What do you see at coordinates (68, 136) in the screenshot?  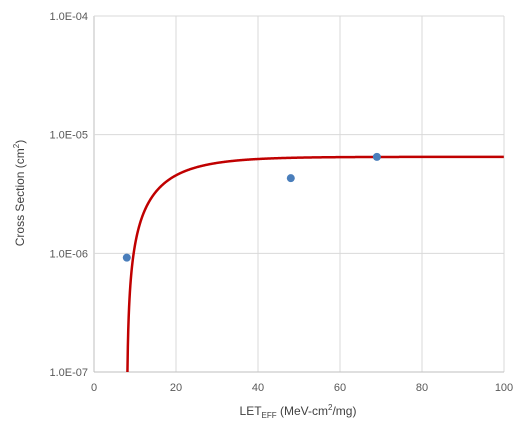 I see `y-tick-label: 1.0E-05` at bounding box center [68, 136].